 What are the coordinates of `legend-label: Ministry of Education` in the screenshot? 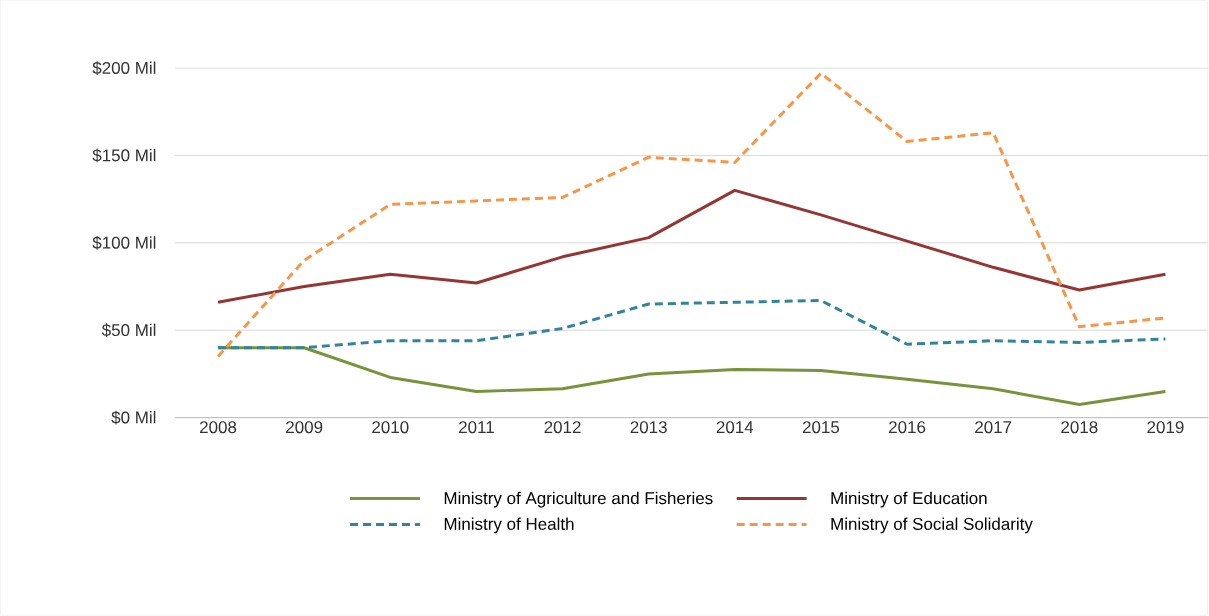 It's located at (909, 499).